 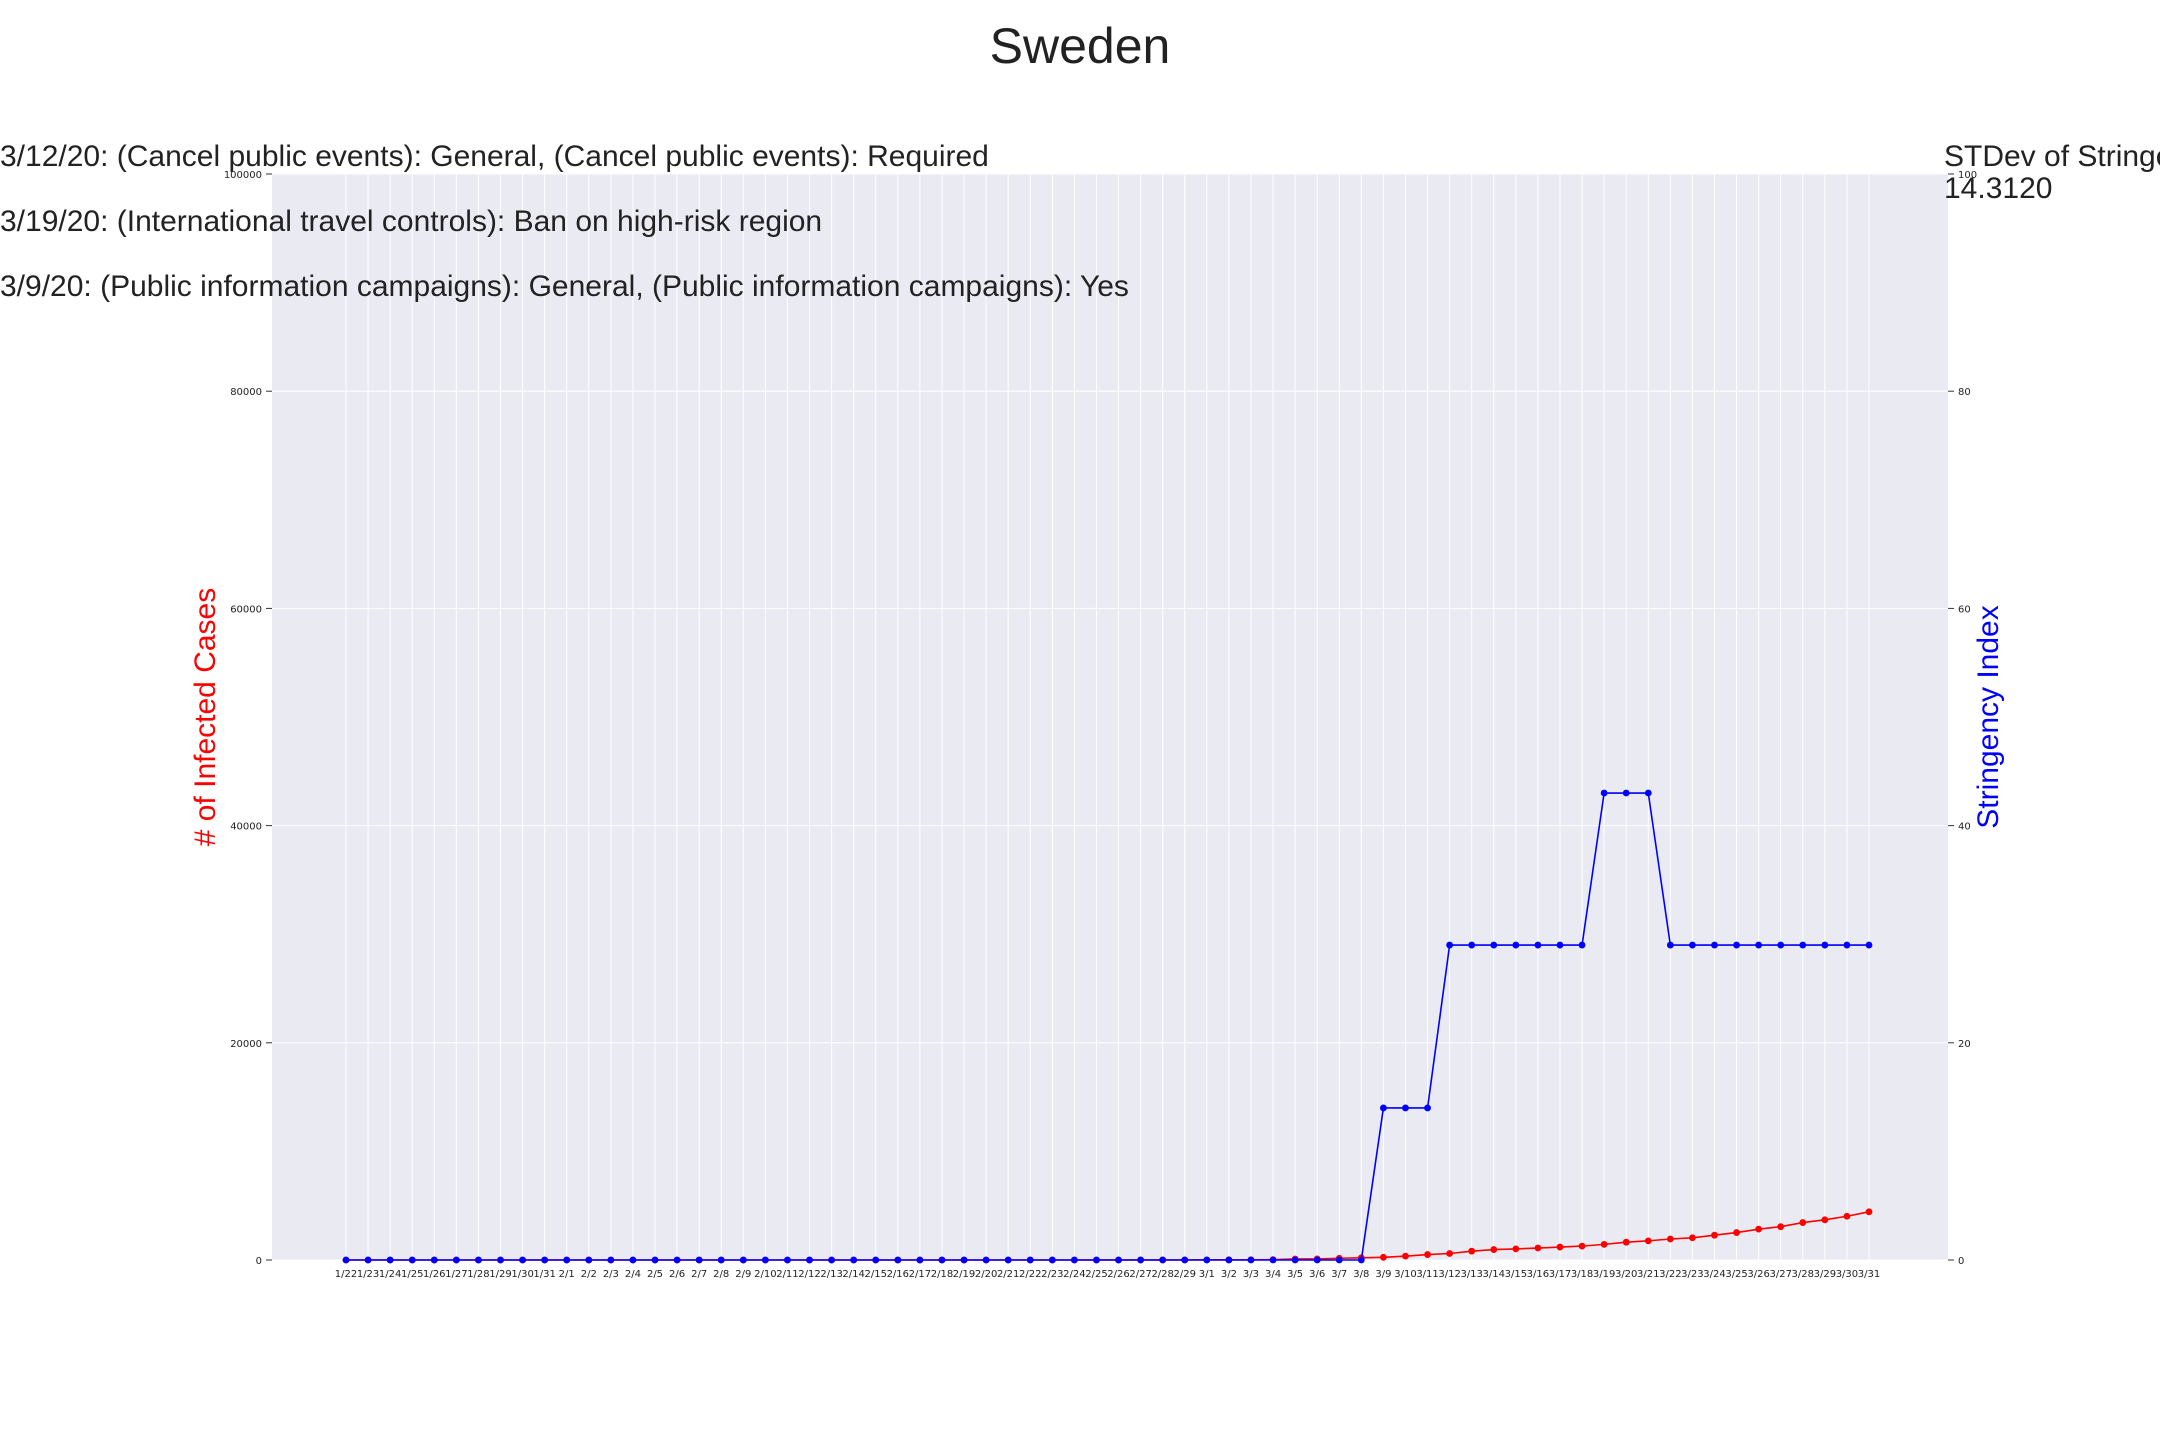 I want to click on y-right-tick-label: 100, so click(x=1967, y=175).